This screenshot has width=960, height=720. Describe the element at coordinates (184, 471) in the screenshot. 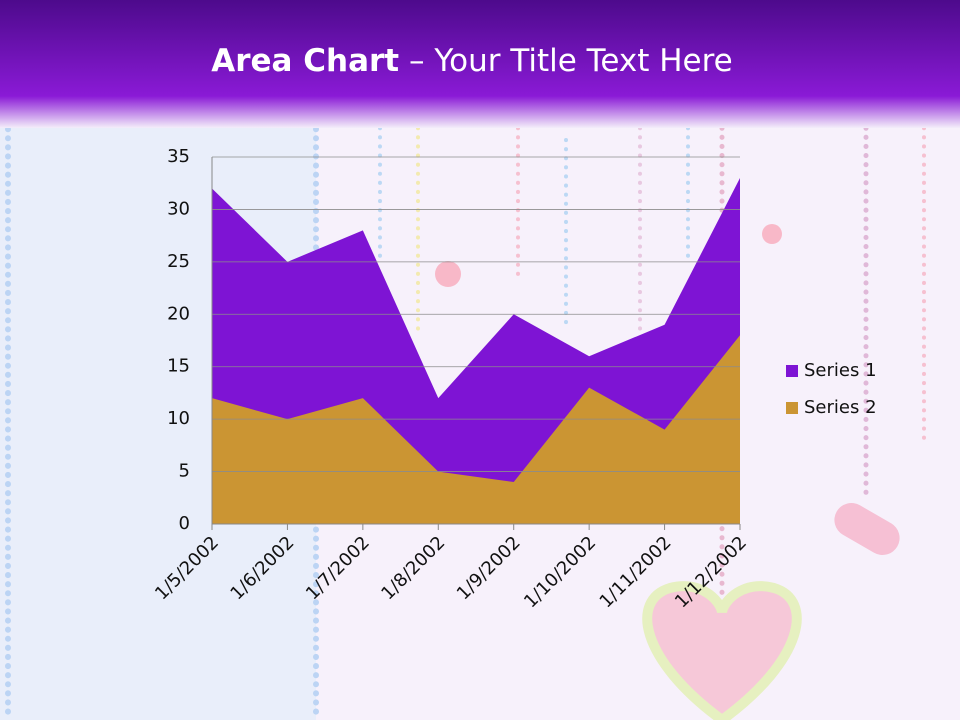

I see `y-tick-label: 5` at that location.